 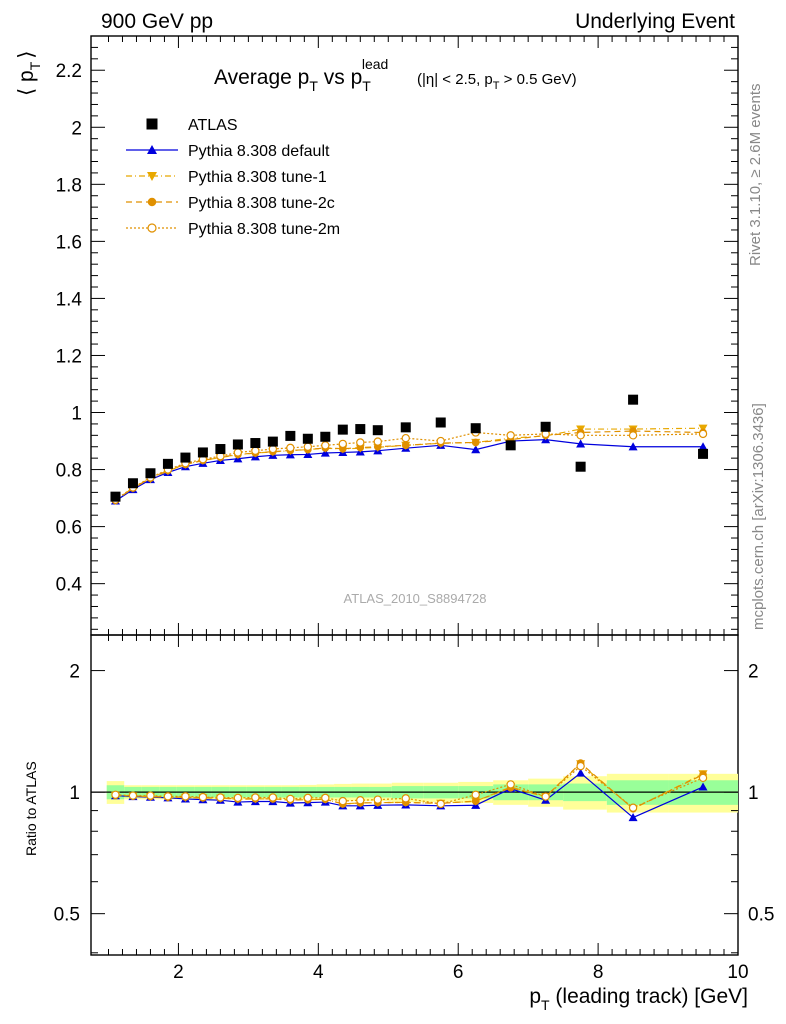 What do you see at coordinates (753, 672) in the screenshot?
I see `y-tick-label-ratio-right: 2` at bounding box center [753, 672].